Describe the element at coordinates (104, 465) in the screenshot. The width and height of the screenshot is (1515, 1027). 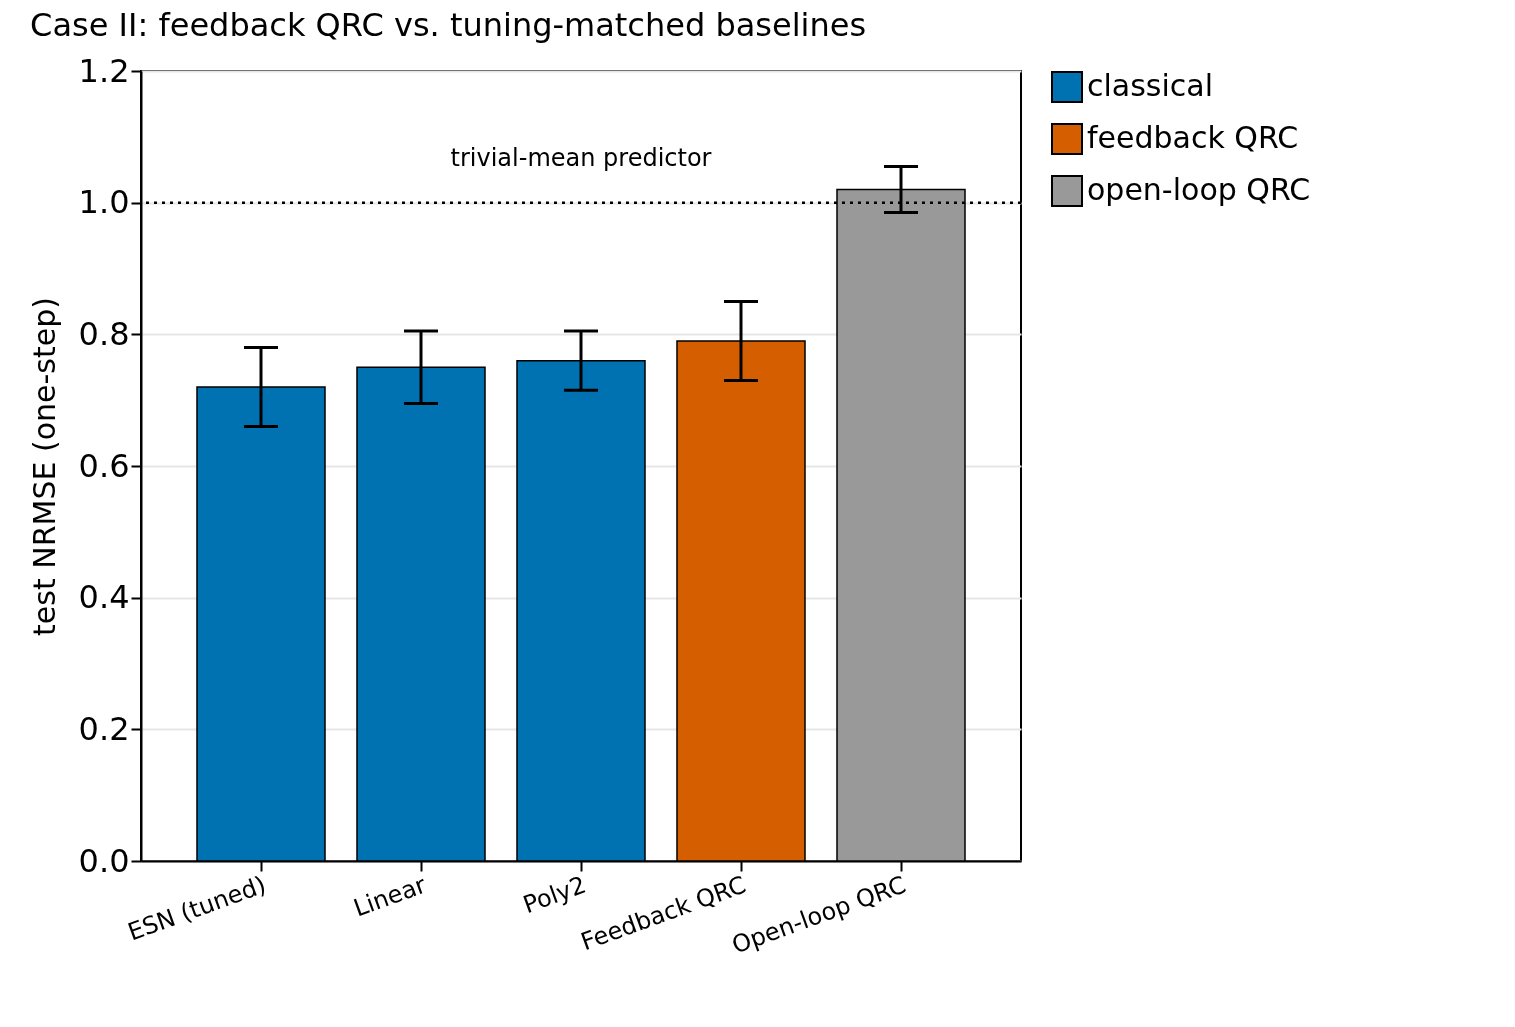
I see `y-tick-label: 0.6` at that location.